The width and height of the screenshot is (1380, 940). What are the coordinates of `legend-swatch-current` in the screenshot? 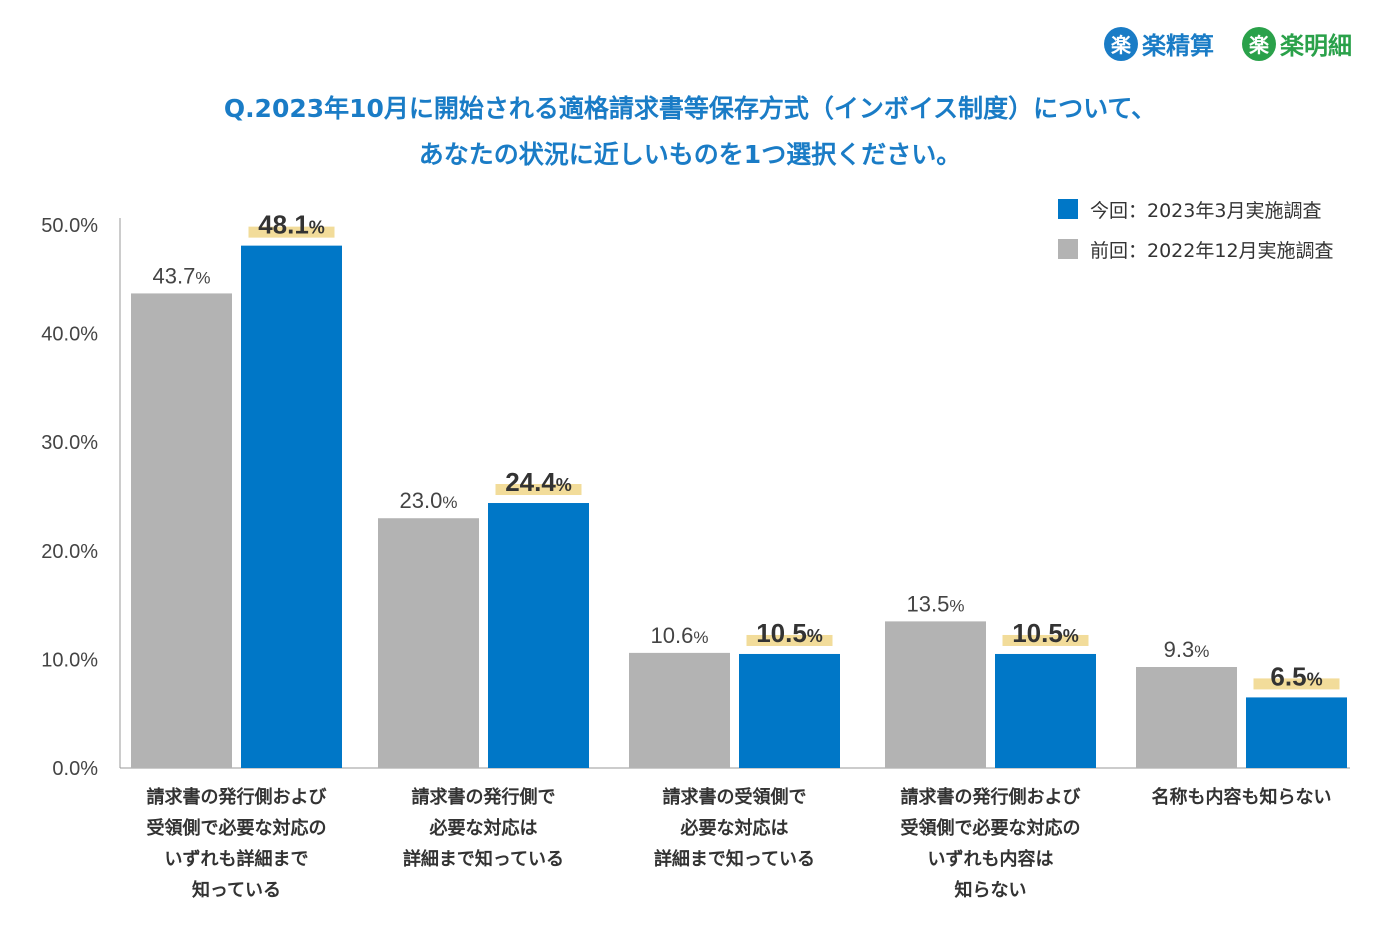 It's located at (1068, 209).